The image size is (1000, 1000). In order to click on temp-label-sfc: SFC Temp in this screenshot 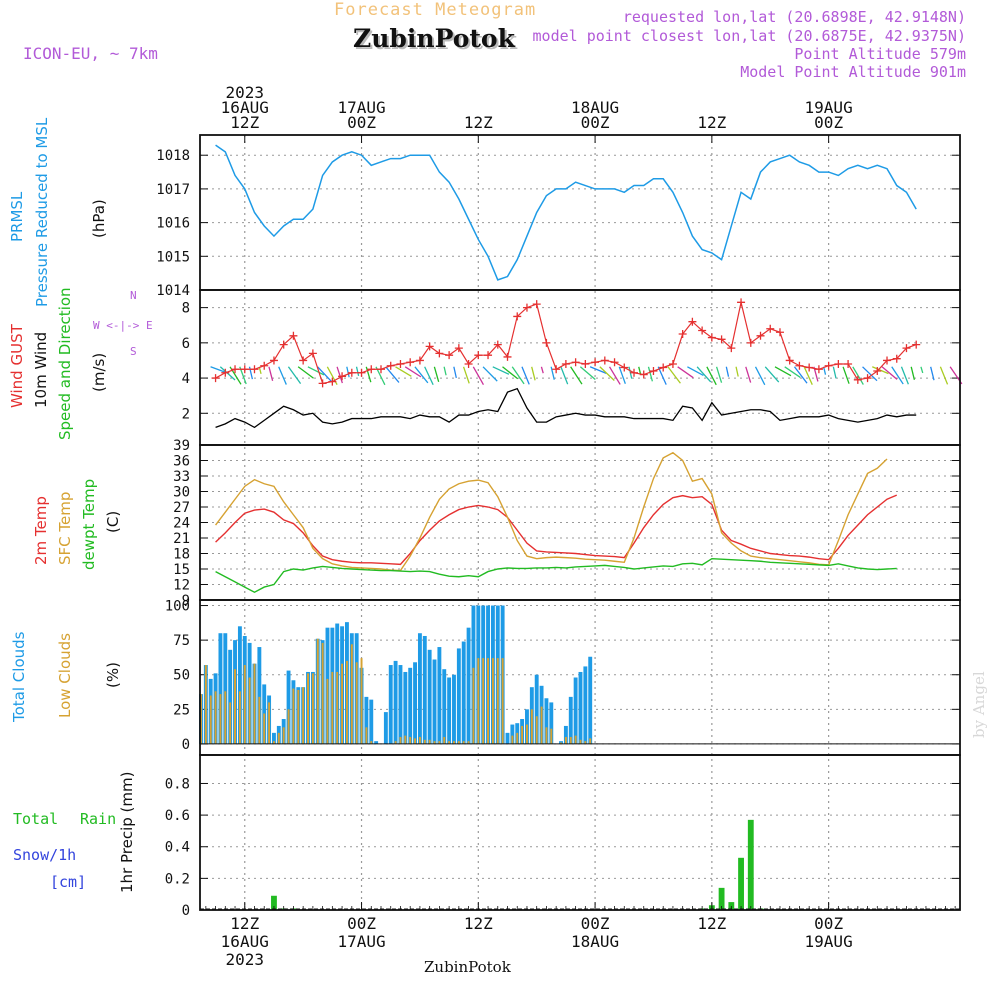, I will do `click(65, 528)`.